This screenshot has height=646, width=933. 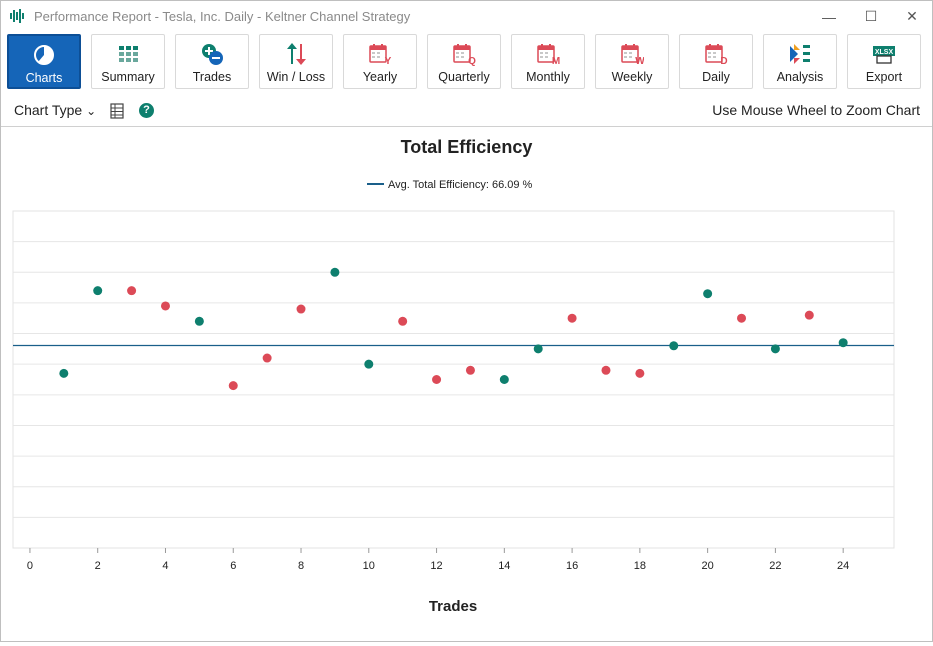 I want to click on trades-button: Trades, so click(x=212, y=61).